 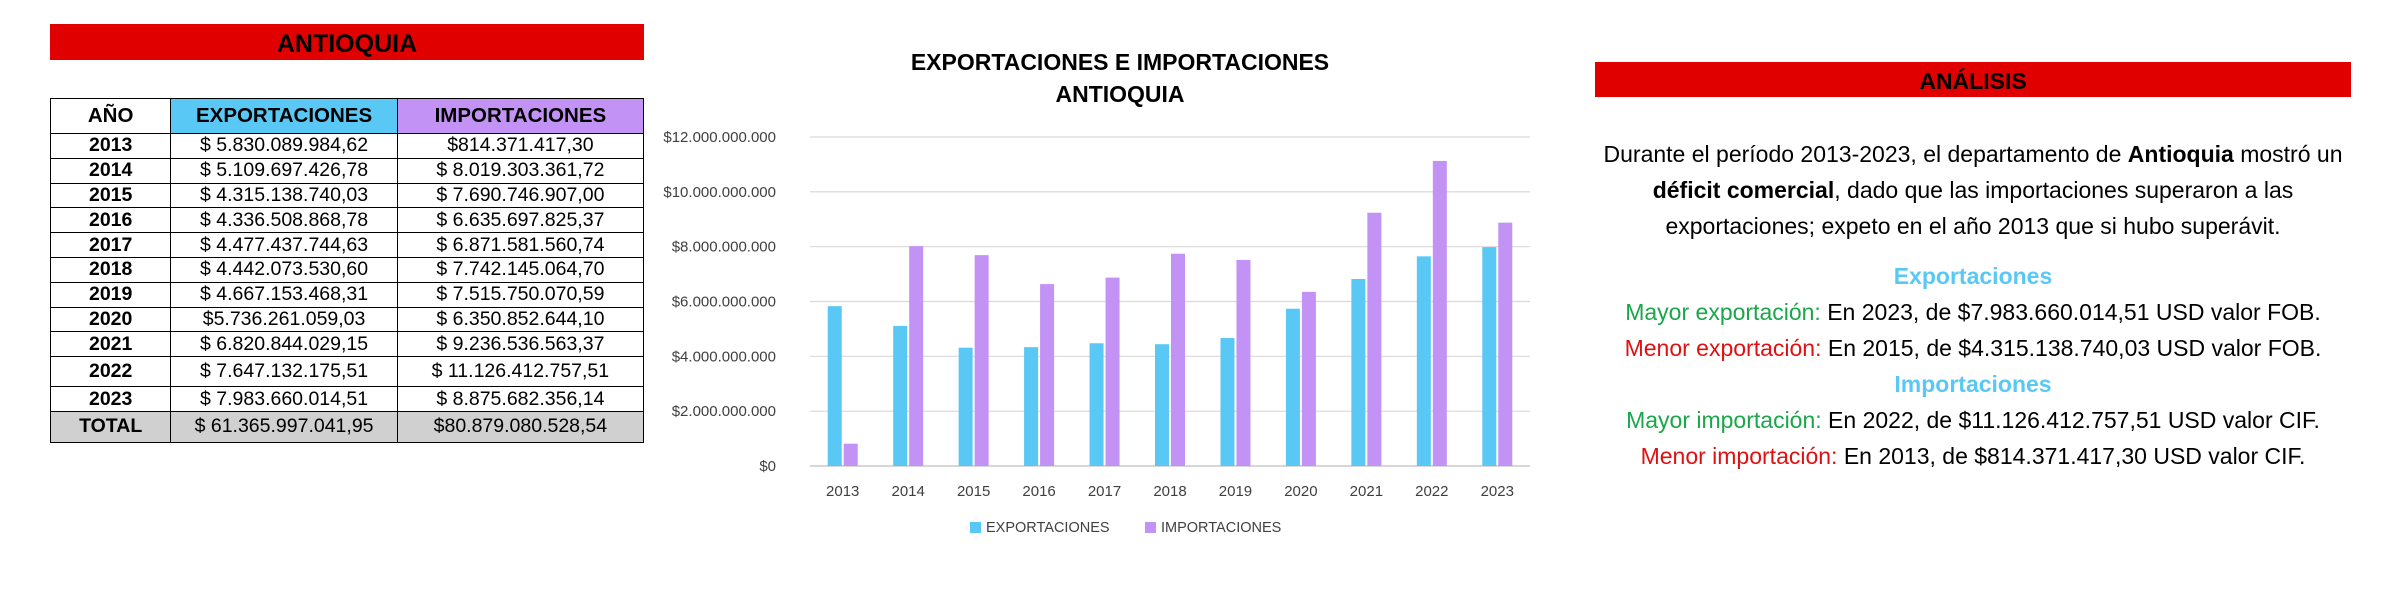 What do you see at coordinates (1489, 356) in the screenshot?
I see `export-bar-2023` at bounding box center [1489, 356].